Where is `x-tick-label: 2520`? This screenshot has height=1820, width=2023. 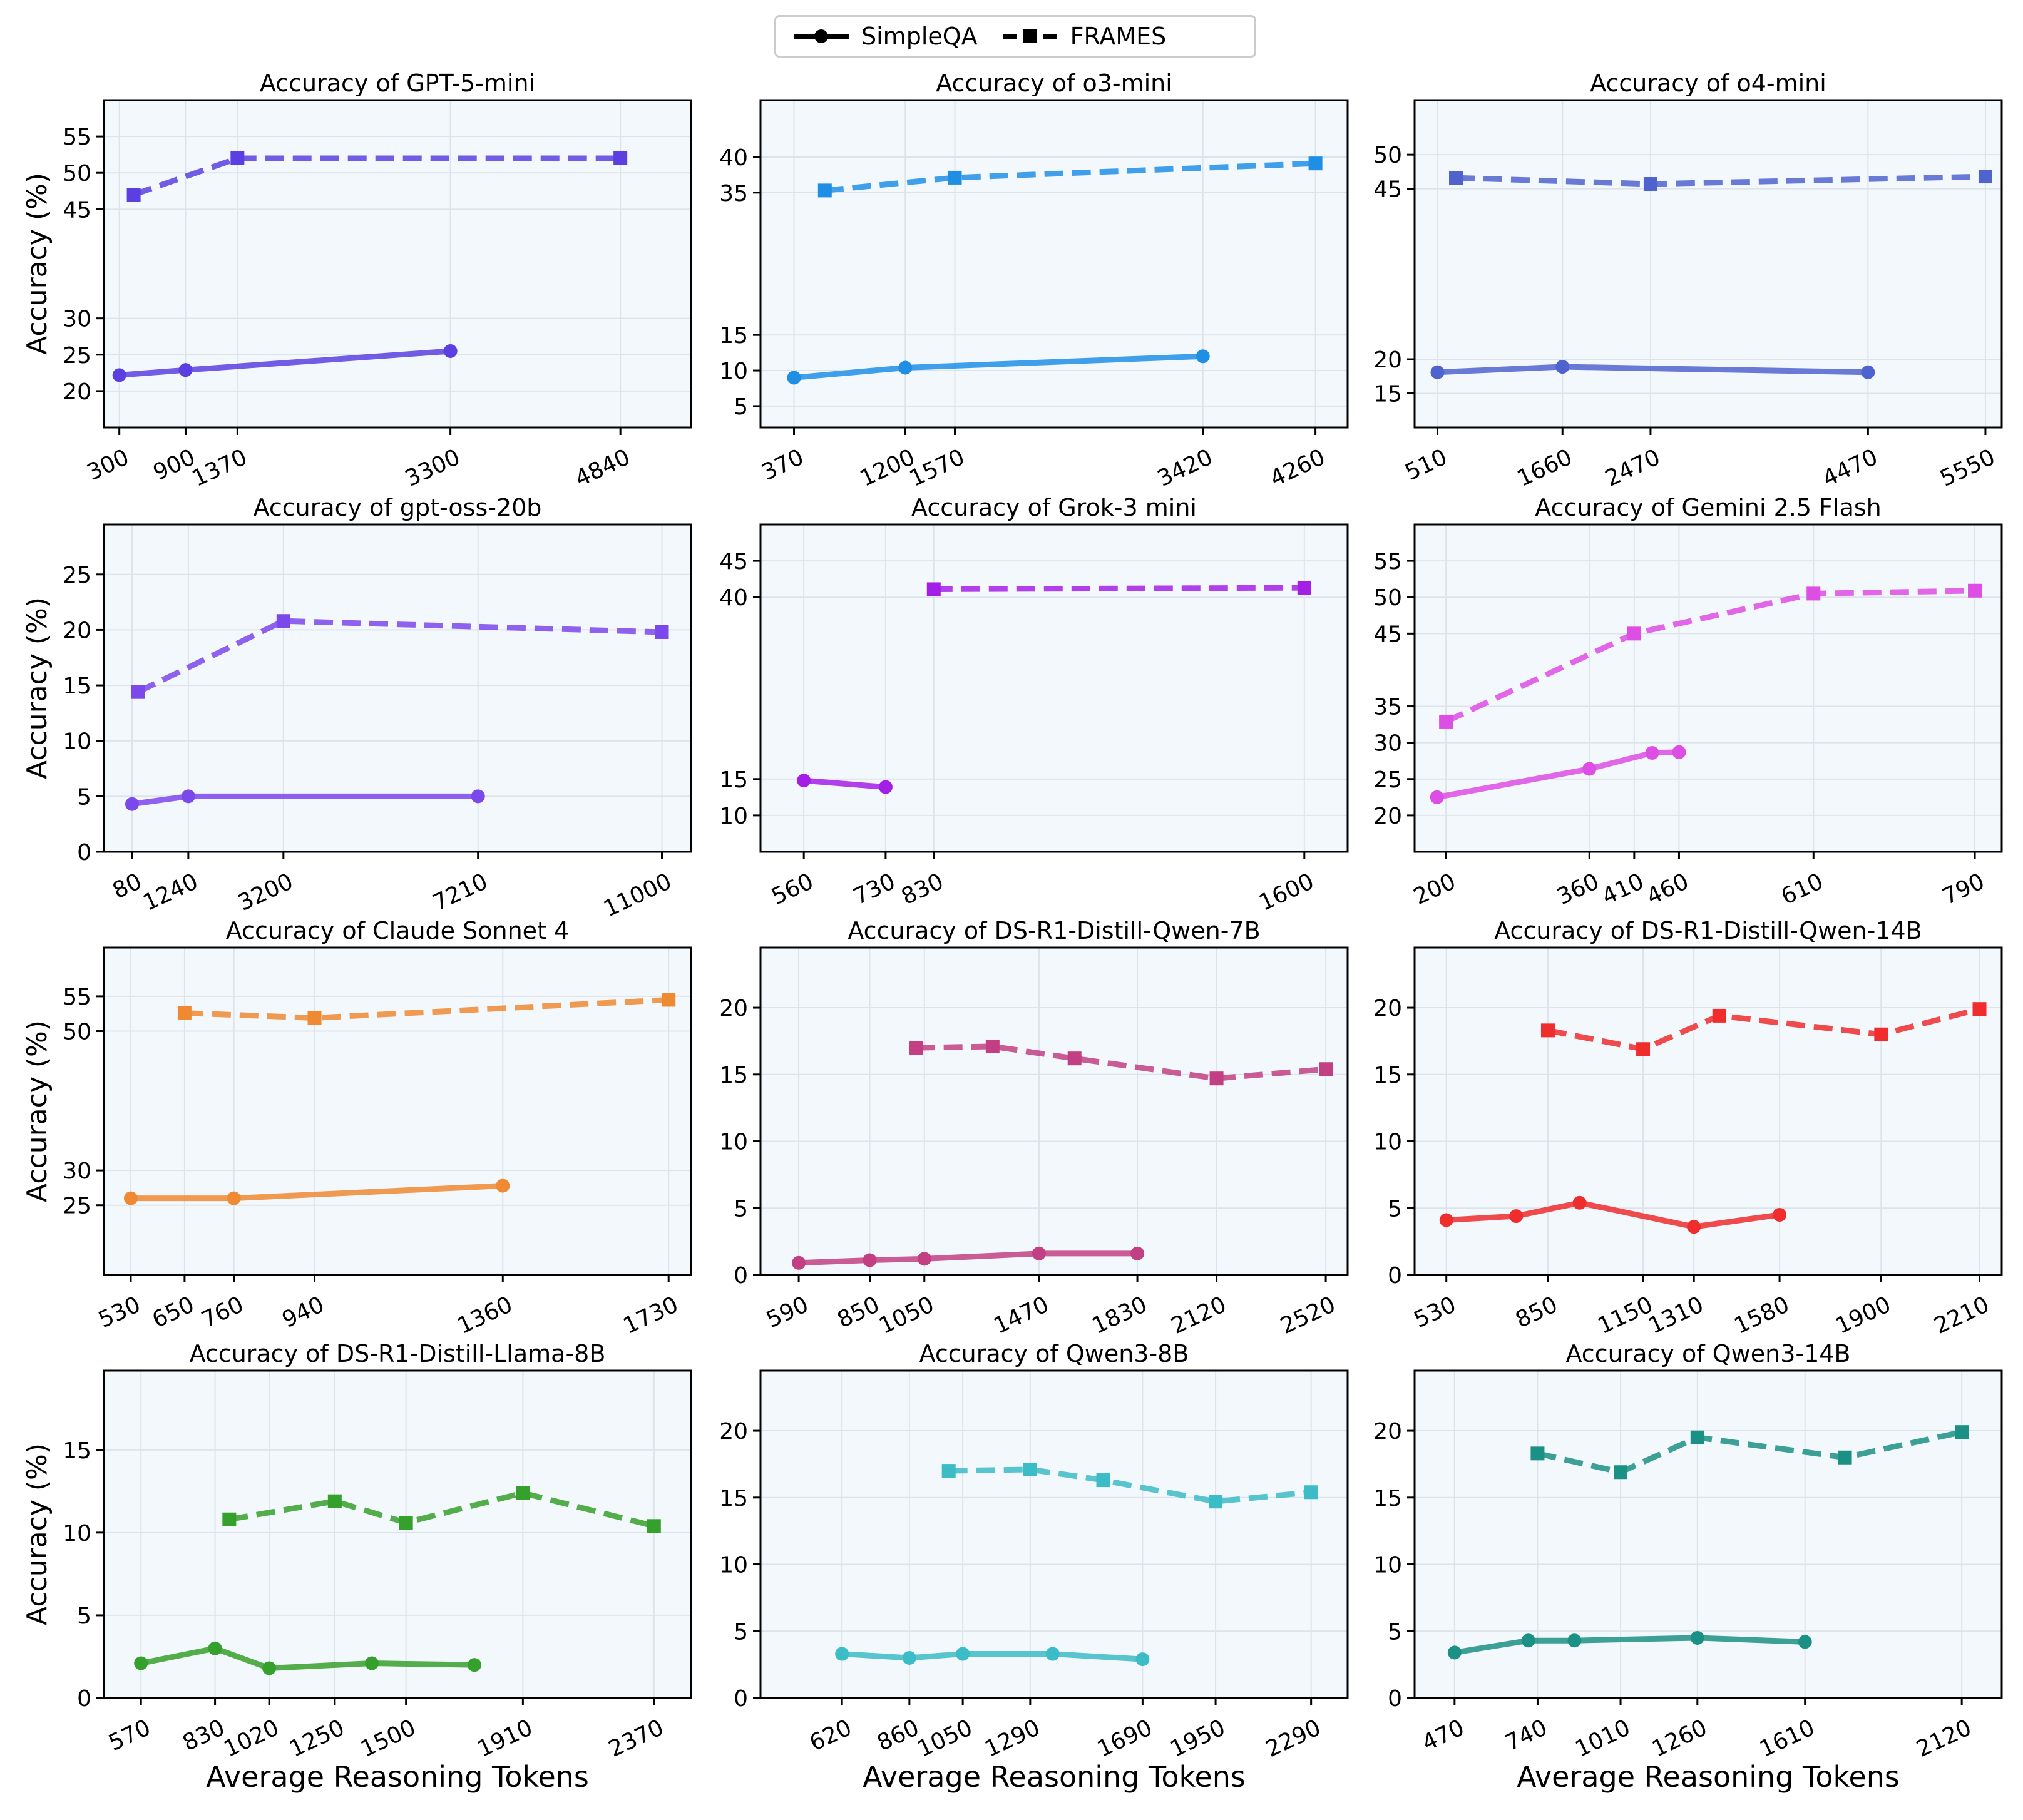
x-tick-label: 2520 is located at coordinates (1308, 1315).